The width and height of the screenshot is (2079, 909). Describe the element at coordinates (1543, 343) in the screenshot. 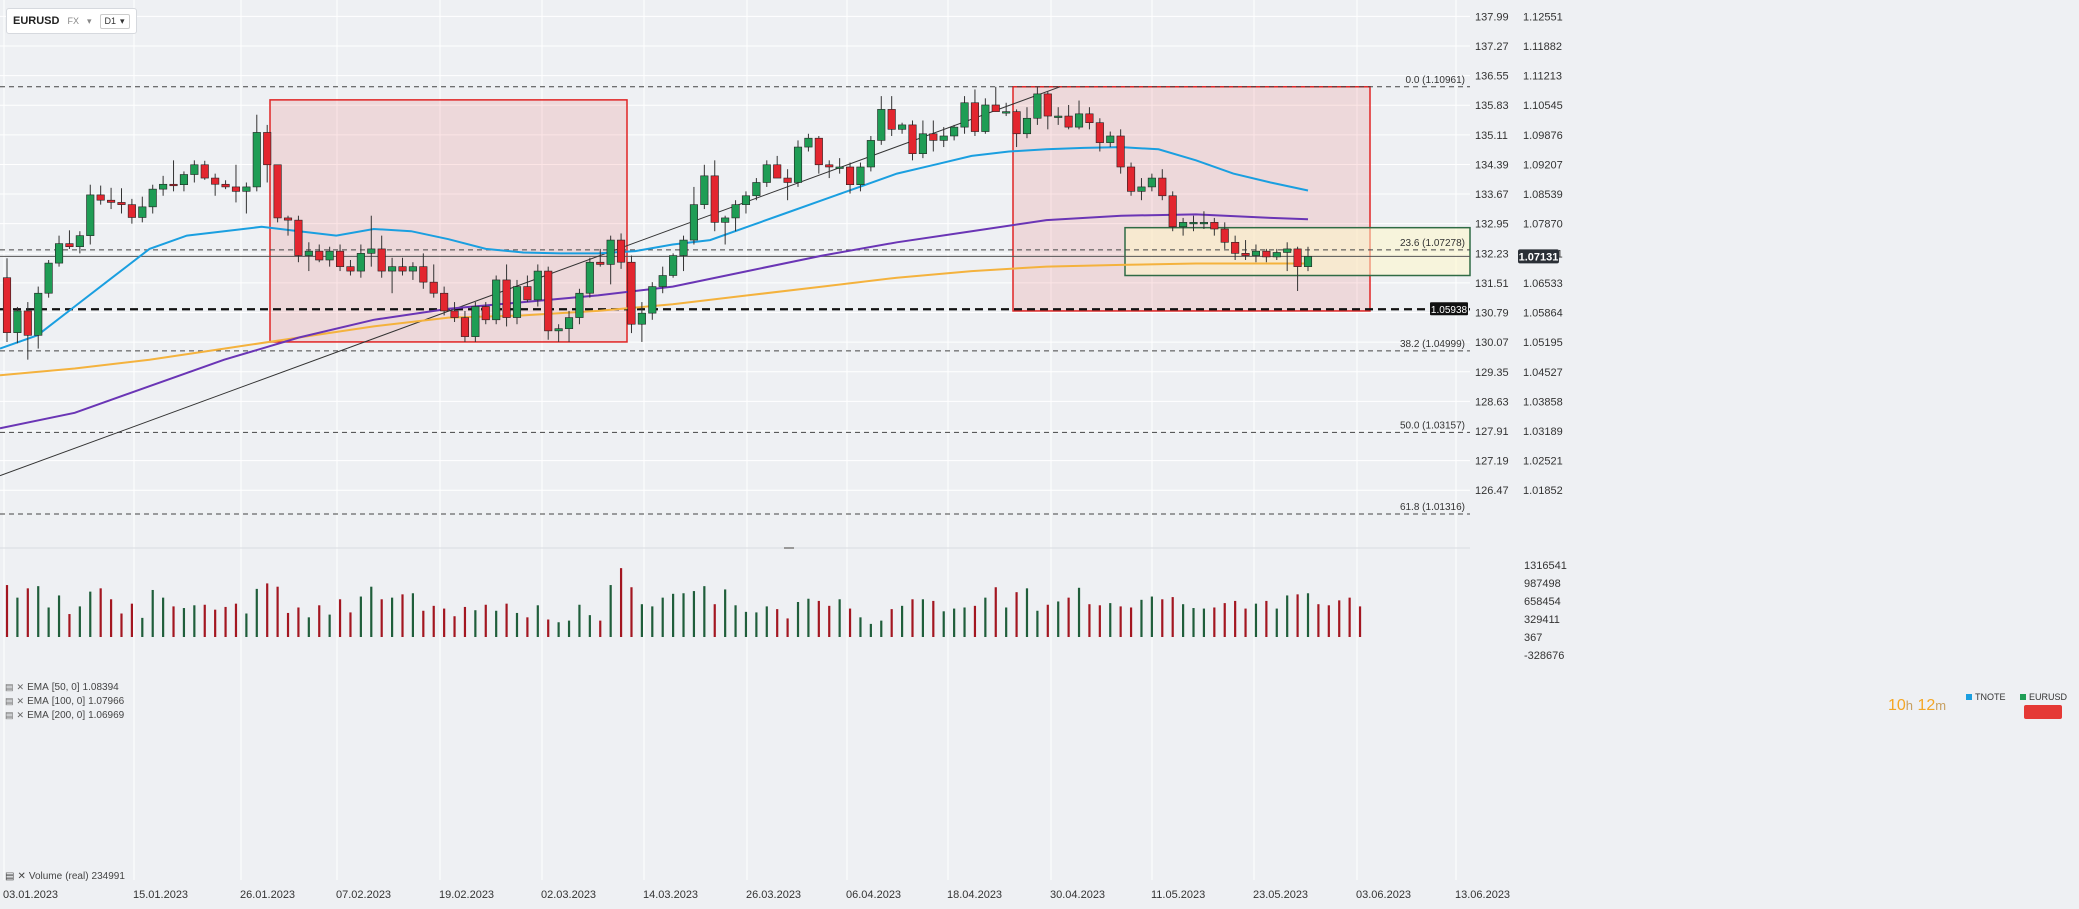

I see `right-axis-tick-label: 1.05195` at that location.